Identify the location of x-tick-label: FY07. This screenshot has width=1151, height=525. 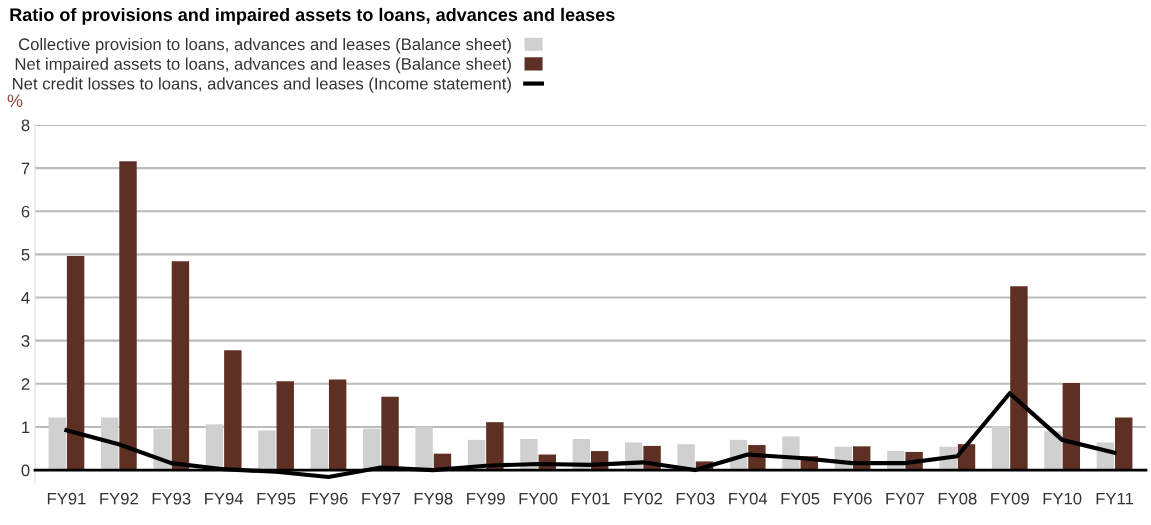
(905, 498).